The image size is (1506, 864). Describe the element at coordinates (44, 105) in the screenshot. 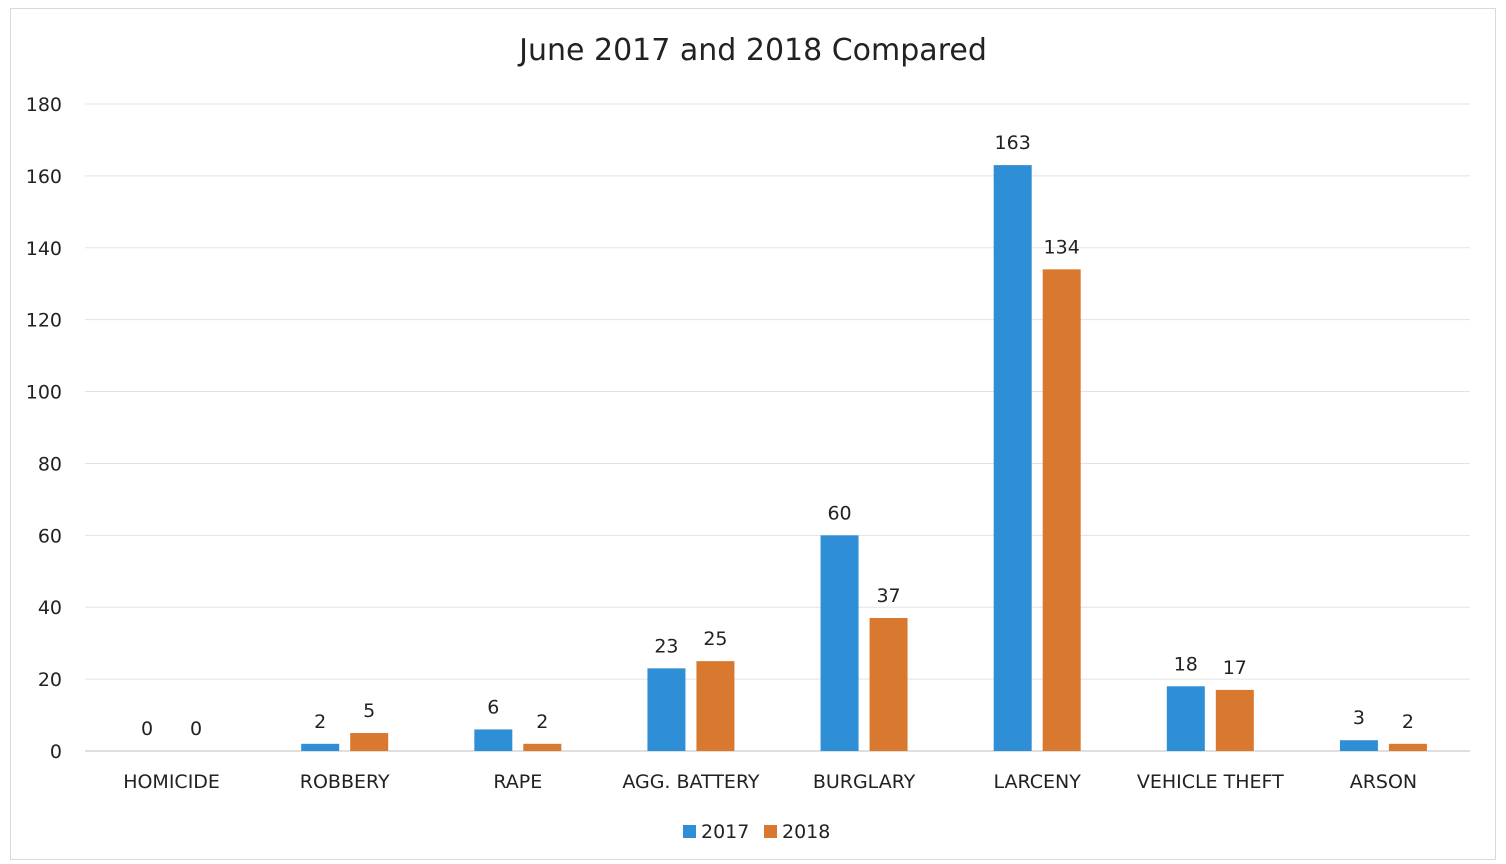

I see `y-tick-label: 180` at that location.